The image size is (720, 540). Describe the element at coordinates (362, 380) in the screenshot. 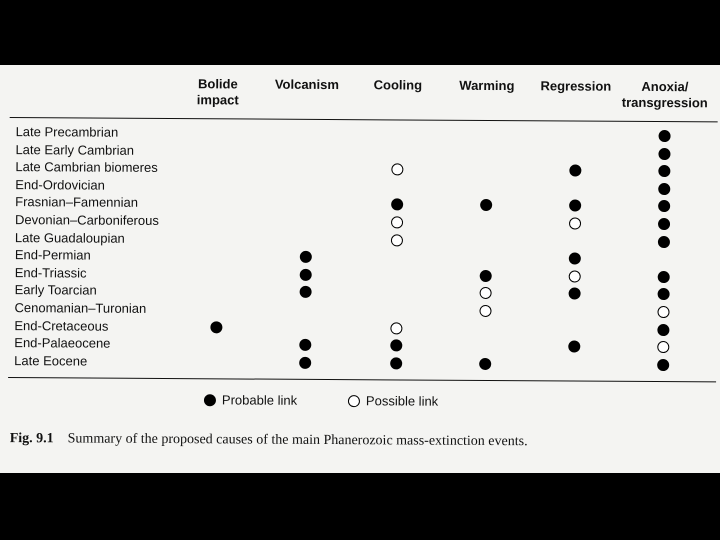

I see `bottom-rule` at that location.